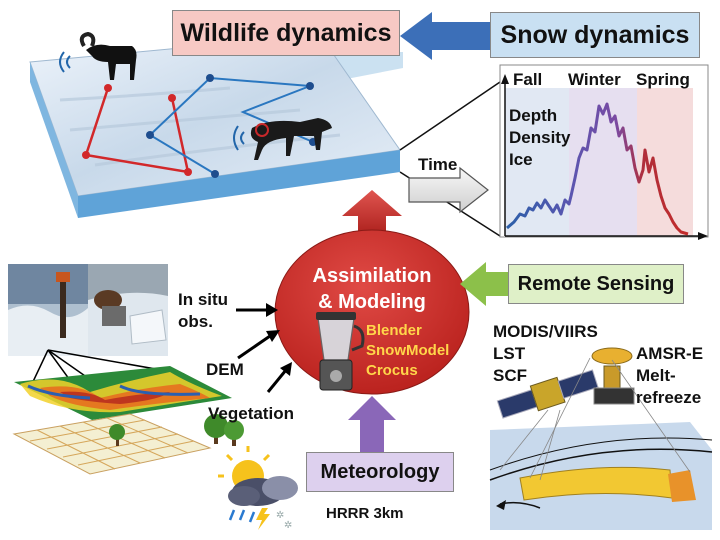 Image resolution: width=720 pixels, height=540 pixels. Describe the element at coordinates (394, 330) in the screenshot. I see `model-blender: Blender` at that location.